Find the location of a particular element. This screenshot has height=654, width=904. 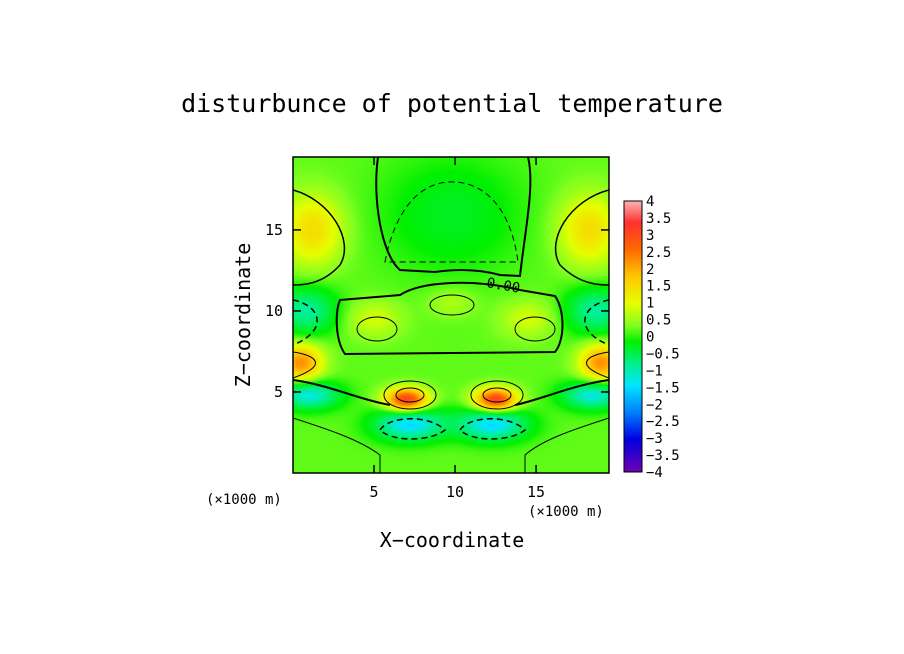

contour-left-wall is located at coordinates (319, 237).